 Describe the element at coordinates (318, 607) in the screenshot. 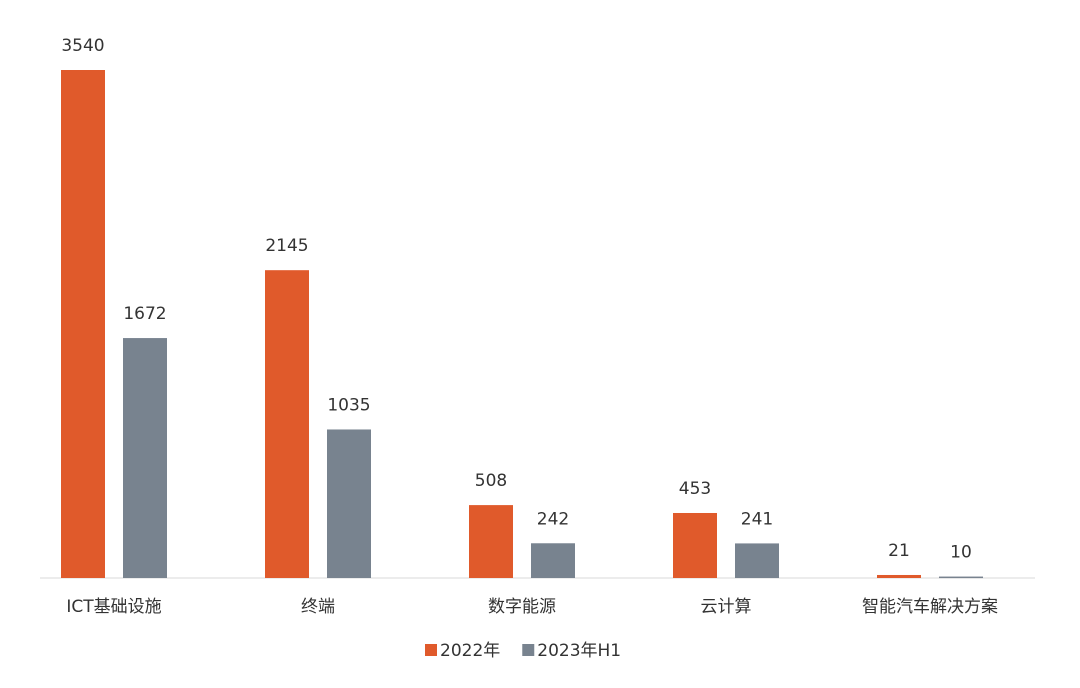

I see `x-tick-label: 终端` at that location.